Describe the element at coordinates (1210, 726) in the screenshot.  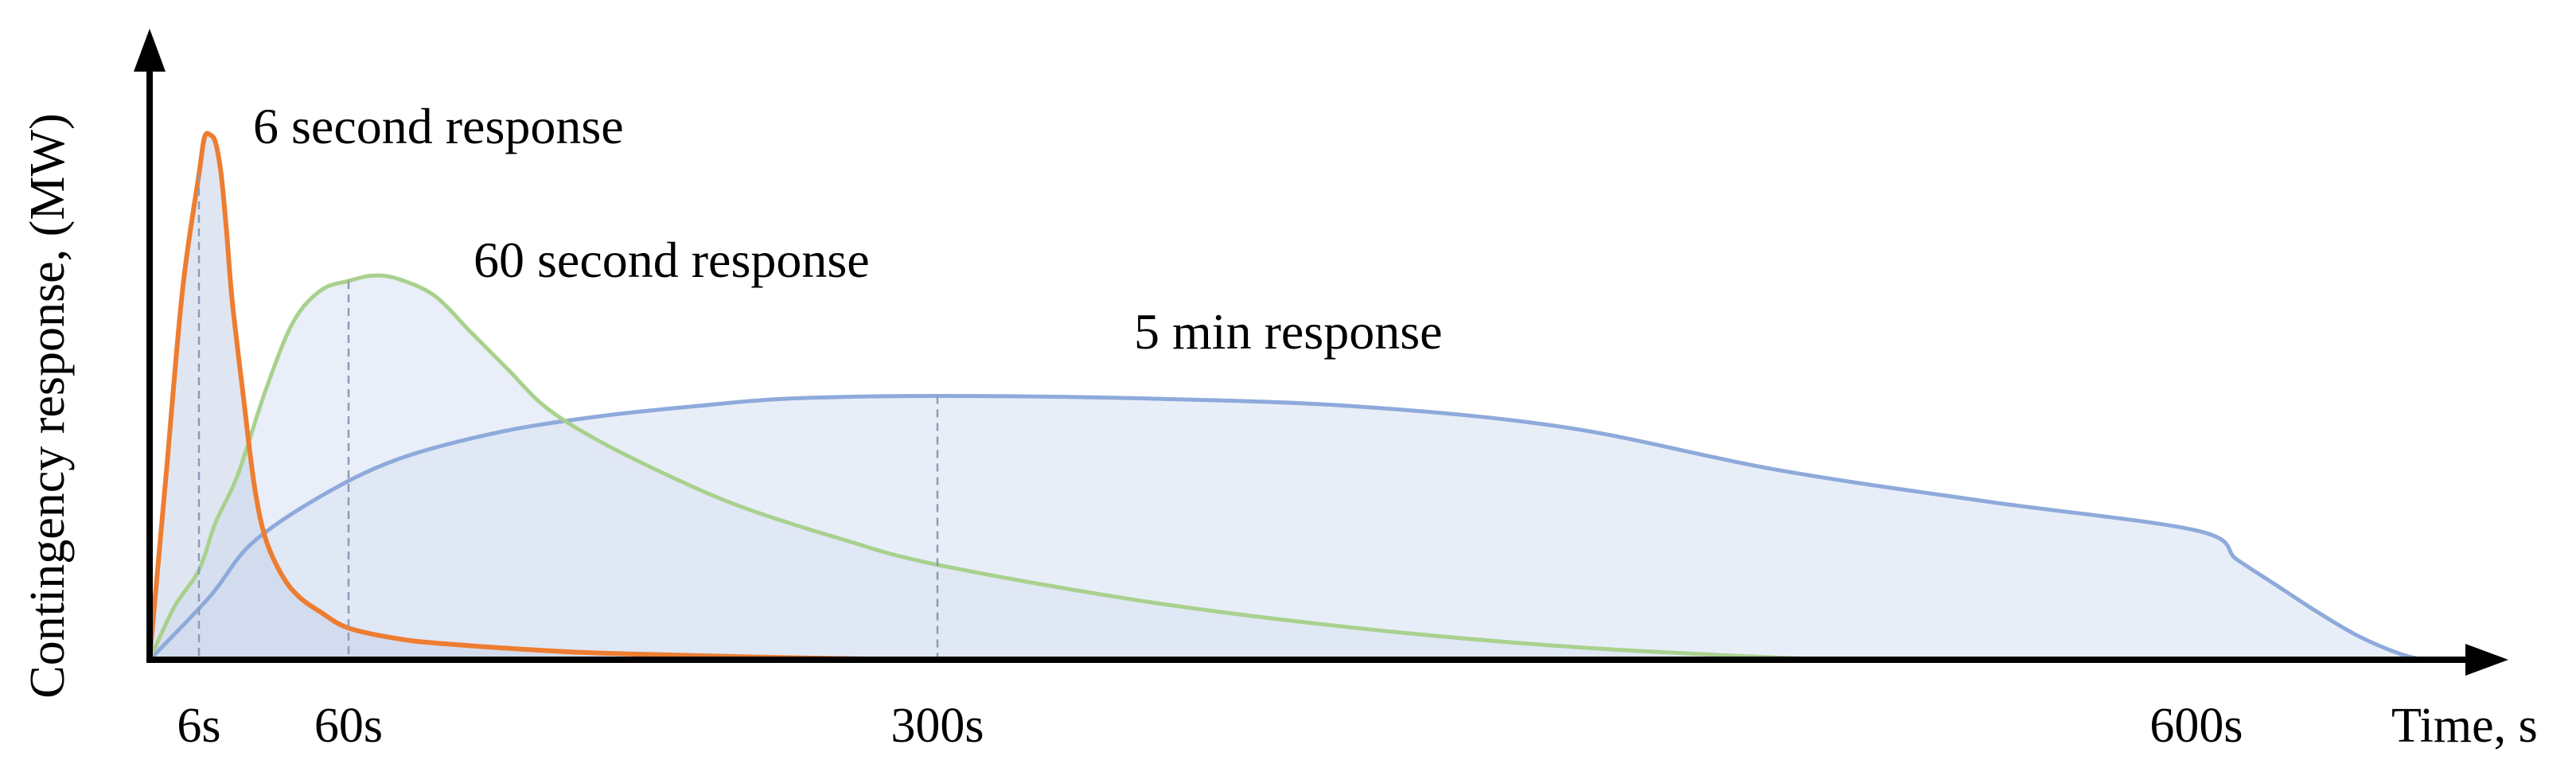
I see `x-tick-labels: 6s 60s 300s 600s` at that location.